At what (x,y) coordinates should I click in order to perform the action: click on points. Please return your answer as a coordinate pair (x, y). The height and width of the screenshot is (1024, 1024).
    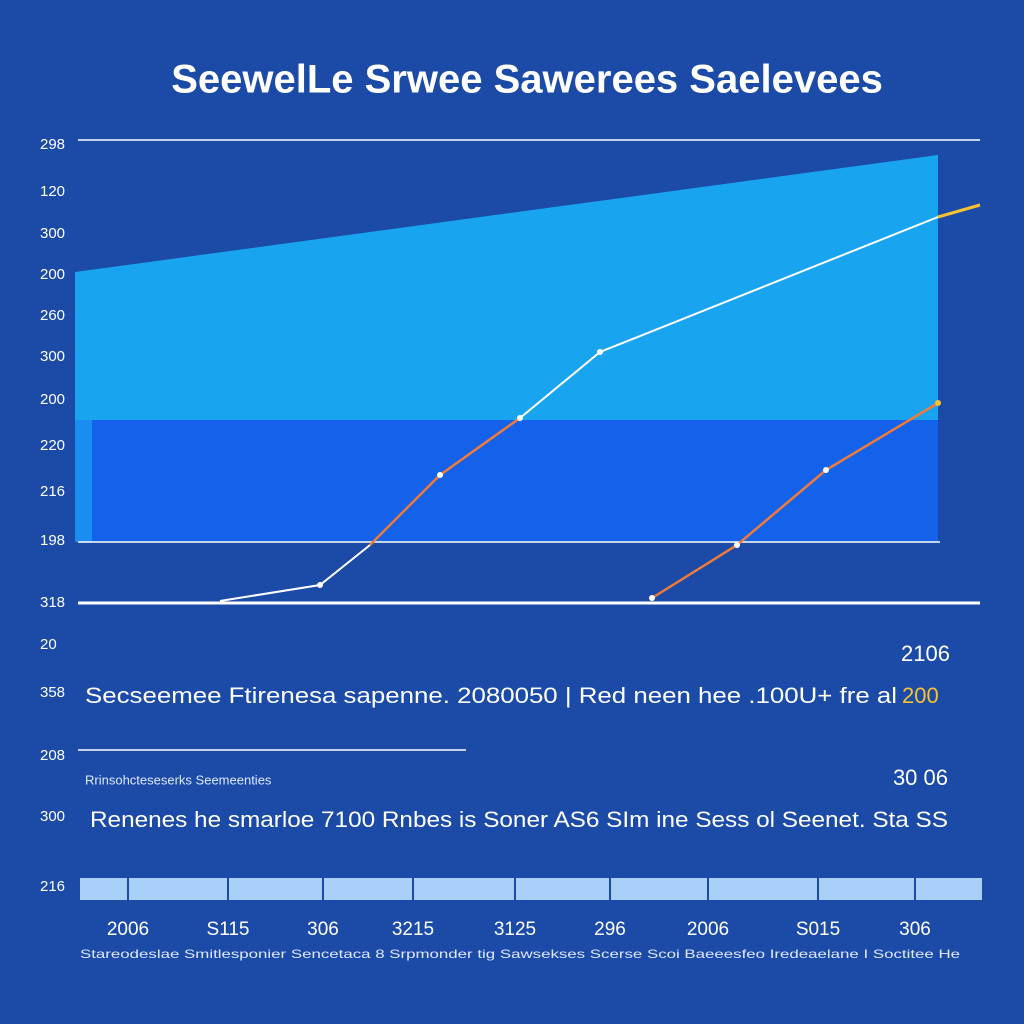
    Looking at the image, I should click on (629, 475).